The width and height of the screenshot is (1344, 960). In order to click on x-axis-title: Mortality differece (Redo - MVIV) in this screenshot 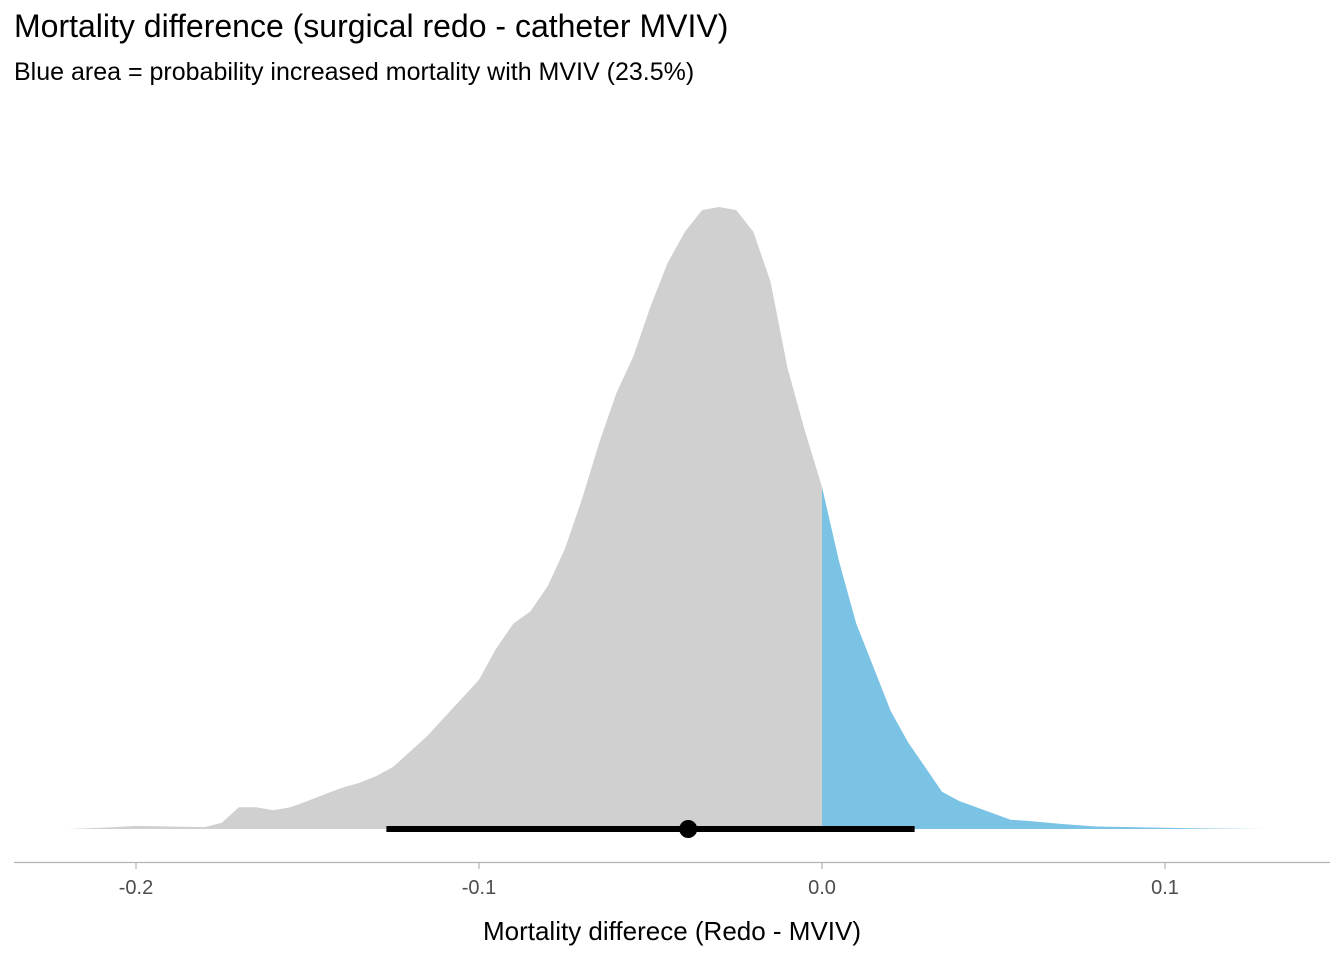, I will do `click(672, 931)`.